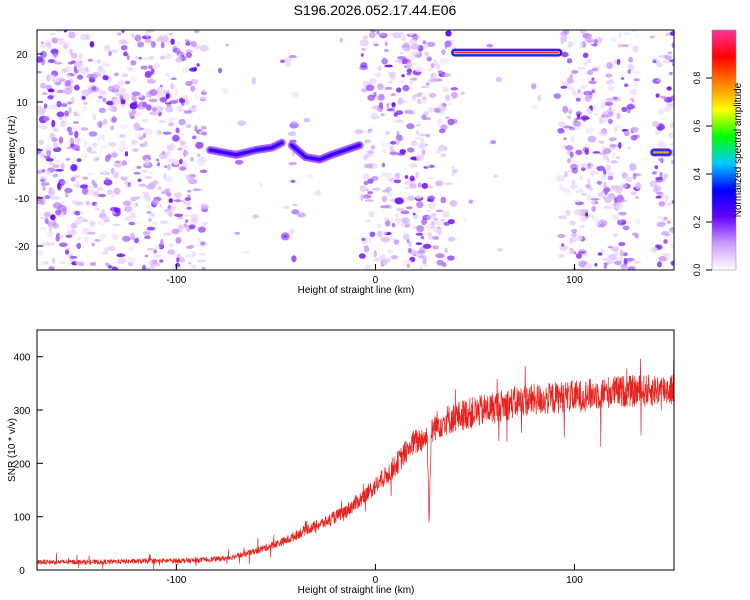 The width and height of the screenshot is (750, 600). Describe the element at coordinates (724, 150) in the screenshot. I see `colorbar-frame` at that location.